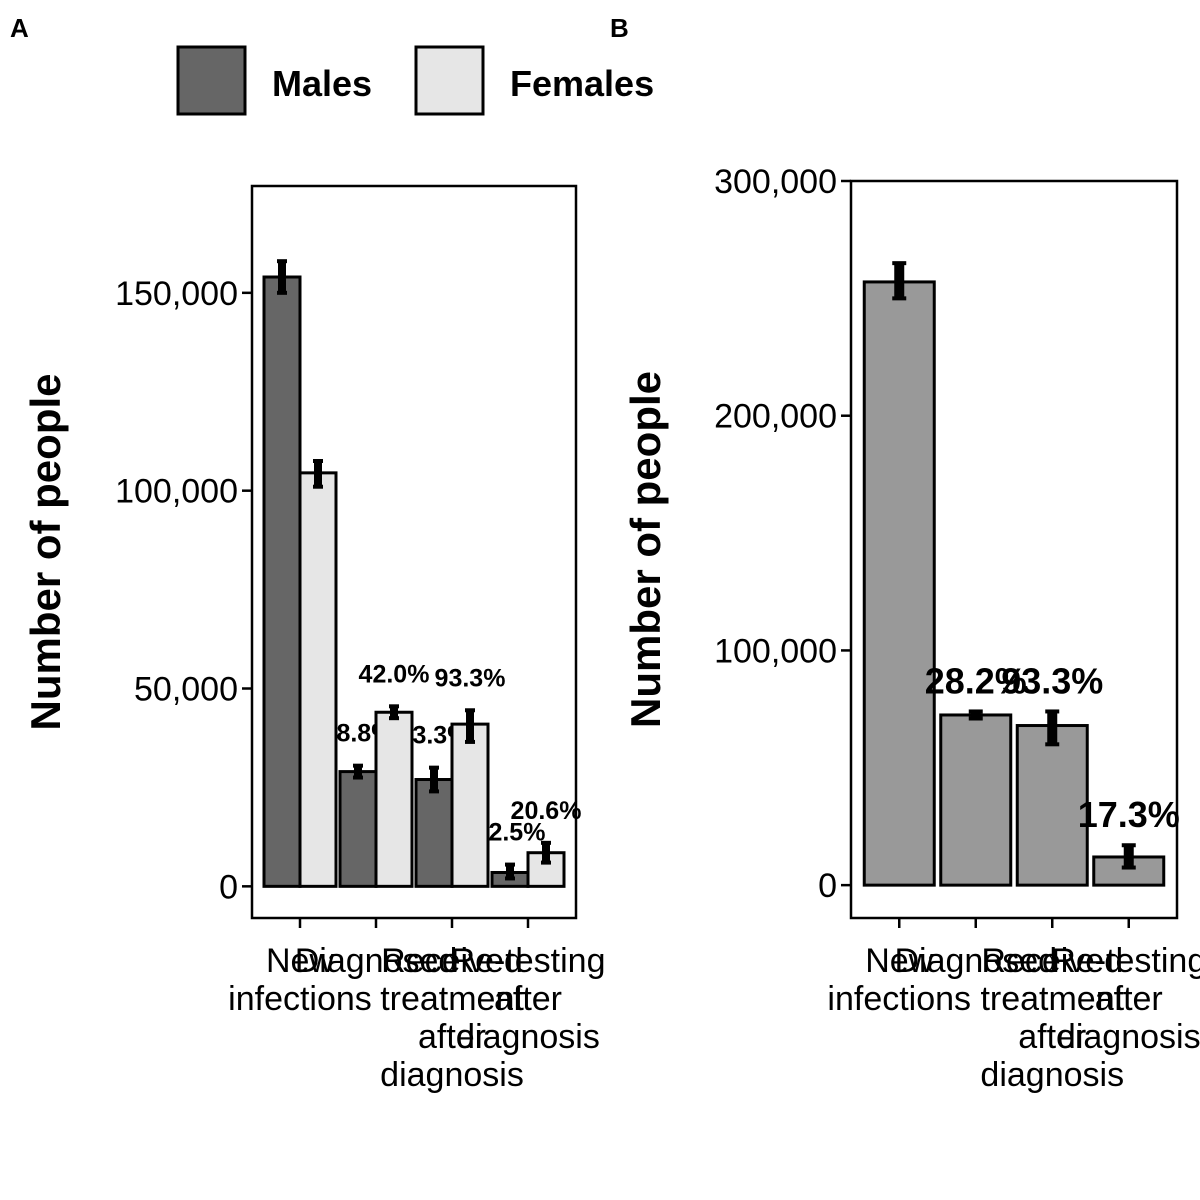 The width and height of the screenshot is (1200, 1200). What do you see at coordinates (976, 680) in the screenshot?
I see `percent-label: 28.2%` at bounding box center [976, 680].